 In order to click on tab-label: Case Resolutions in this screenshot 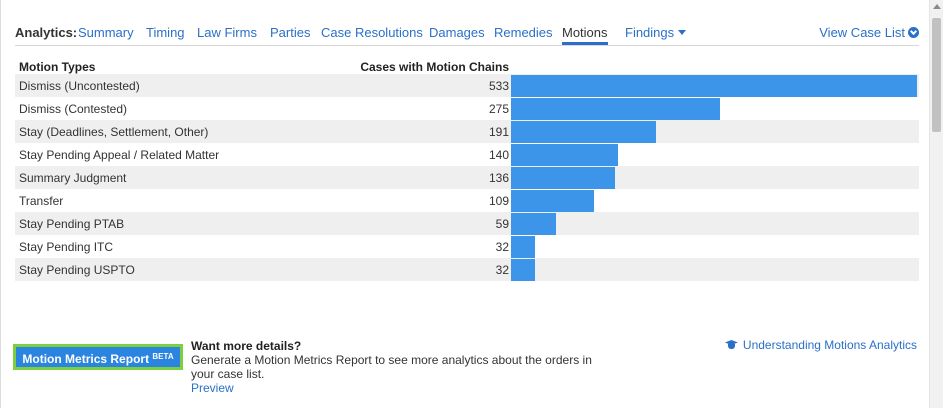, I will do `click(372, 32)`.